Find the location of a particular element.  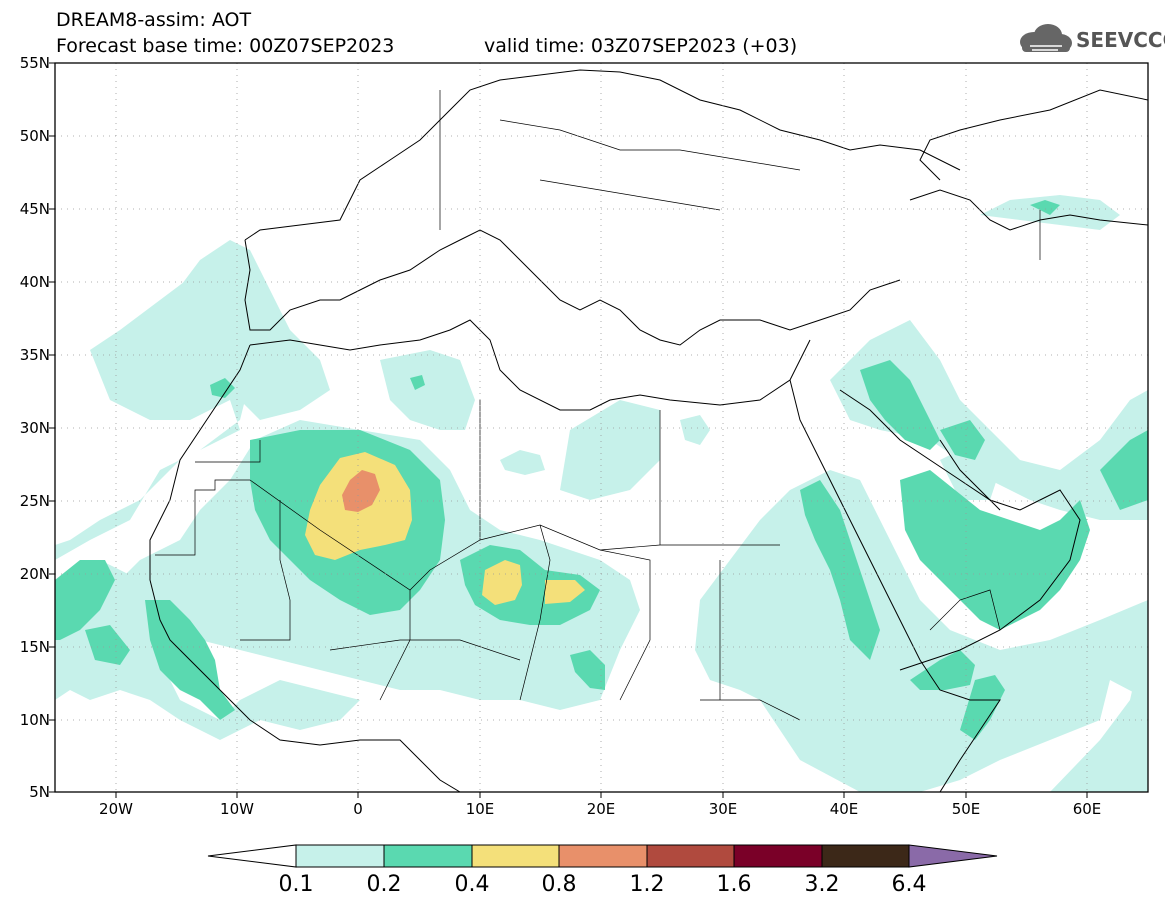

lon-label: 20W is located at coordinates (116, 809).